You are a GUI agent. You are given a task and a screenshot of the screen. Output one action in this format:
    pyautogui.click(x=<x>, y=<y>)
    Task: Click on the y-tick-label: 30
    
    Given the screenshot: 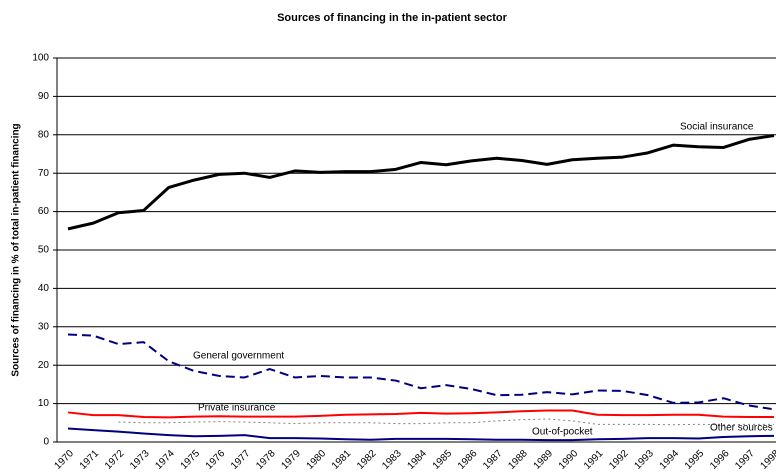 What is the action you would take?
    pyautogui.click(x=44, y=326)
    